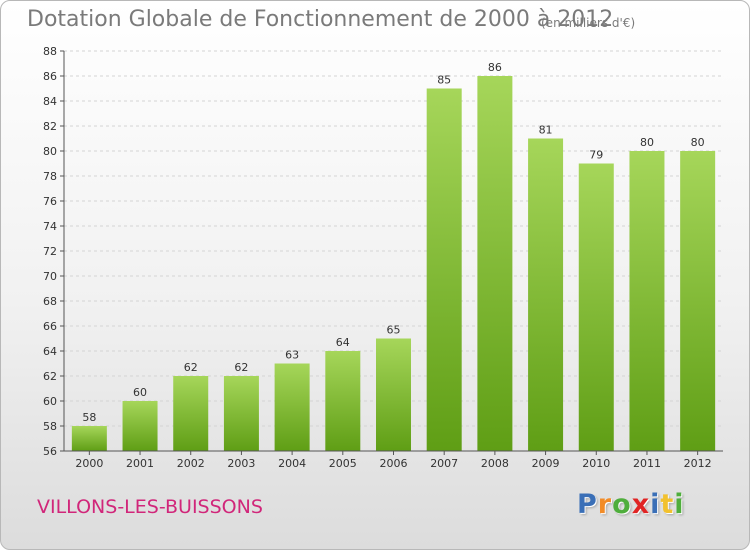 This screenshot has width=750, height=550. Describe the element at coordinates (587, 504) in the screenshot. I see `logo-letter: P` at that location.